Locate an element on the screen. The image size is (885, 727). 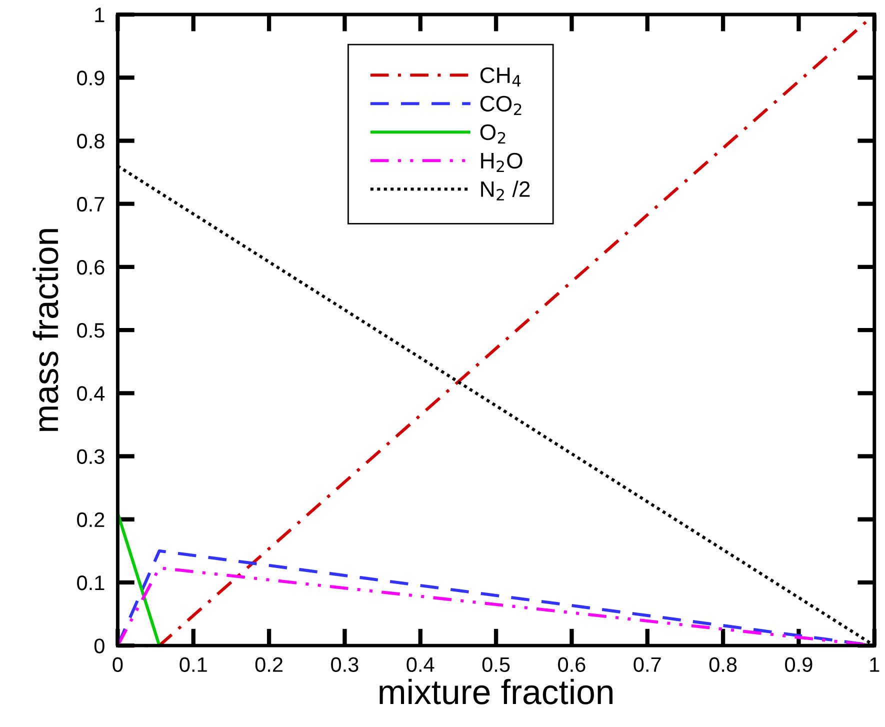
y-tick-label: 0.9 is located at coordinates (90, 78).